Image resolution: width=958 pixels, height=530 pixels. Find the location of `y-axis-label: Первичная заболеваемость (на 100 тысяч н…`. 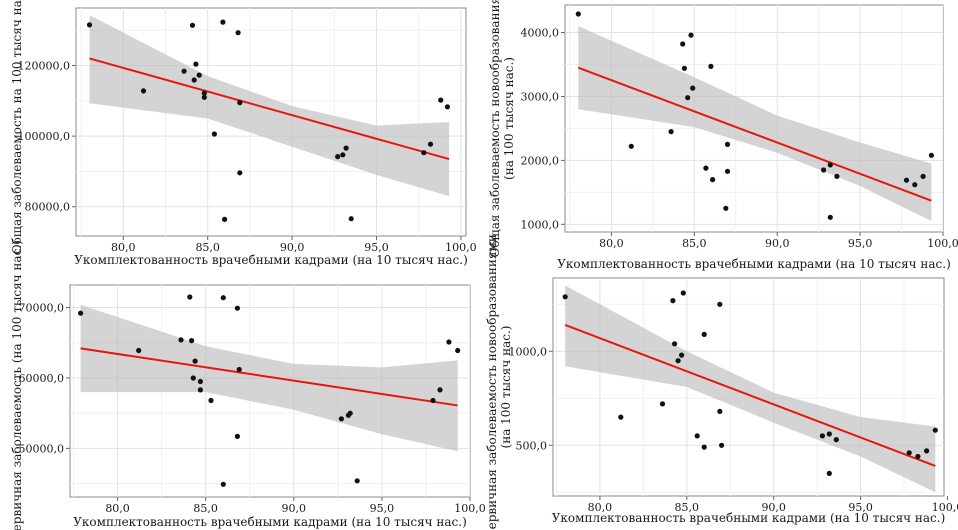

y-axis-label: Первичная заболеваемость (на 100 тысяч н… is located at coordinates (17, 385).